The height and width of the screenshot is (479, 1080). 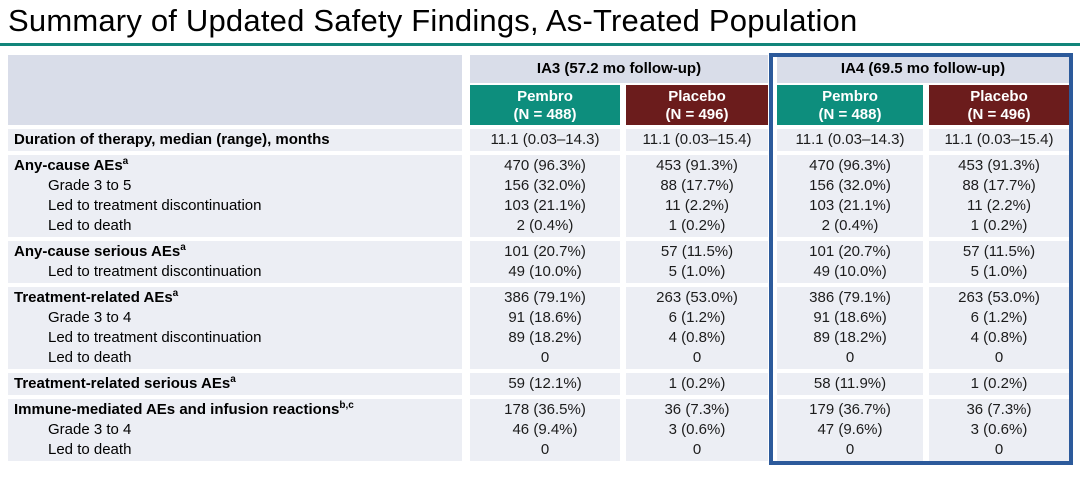 I want to click on arm-name: Pembro, so click(x=850, y=96).